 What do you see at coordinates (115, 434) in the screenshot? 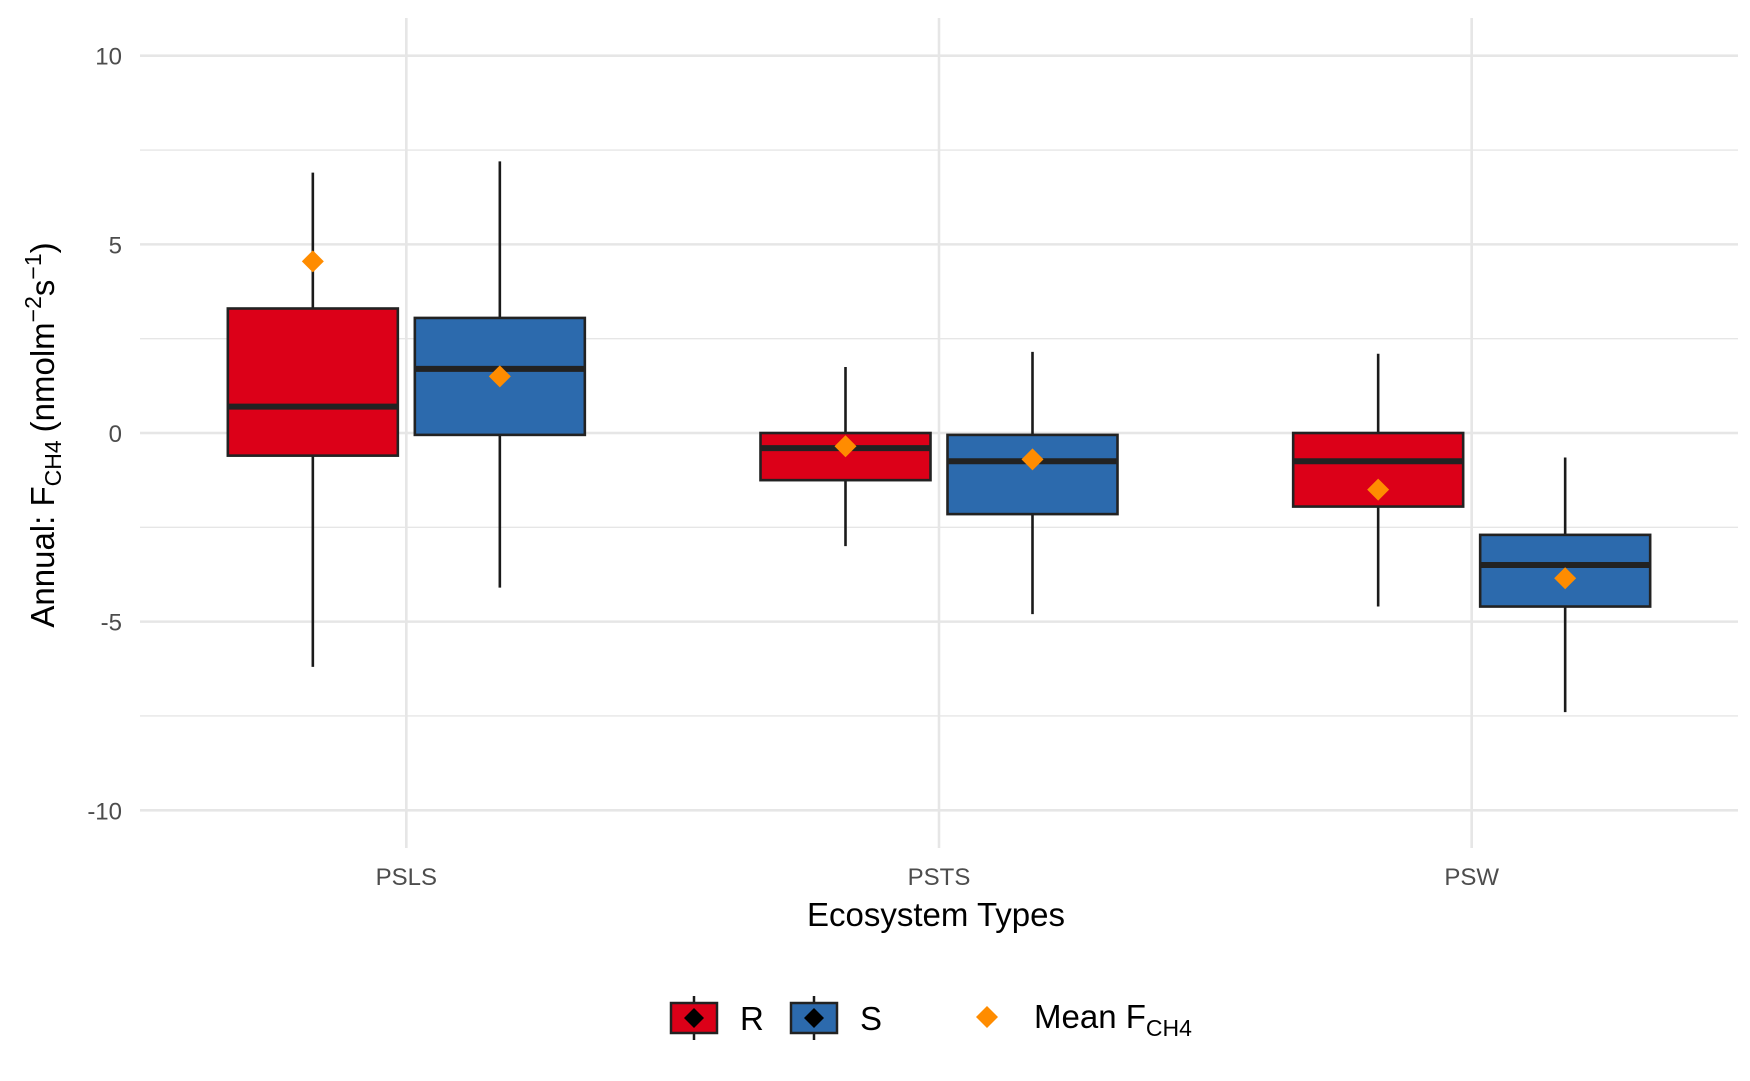
I see `y-tick-label: 0` at bounding box center [115, 434].